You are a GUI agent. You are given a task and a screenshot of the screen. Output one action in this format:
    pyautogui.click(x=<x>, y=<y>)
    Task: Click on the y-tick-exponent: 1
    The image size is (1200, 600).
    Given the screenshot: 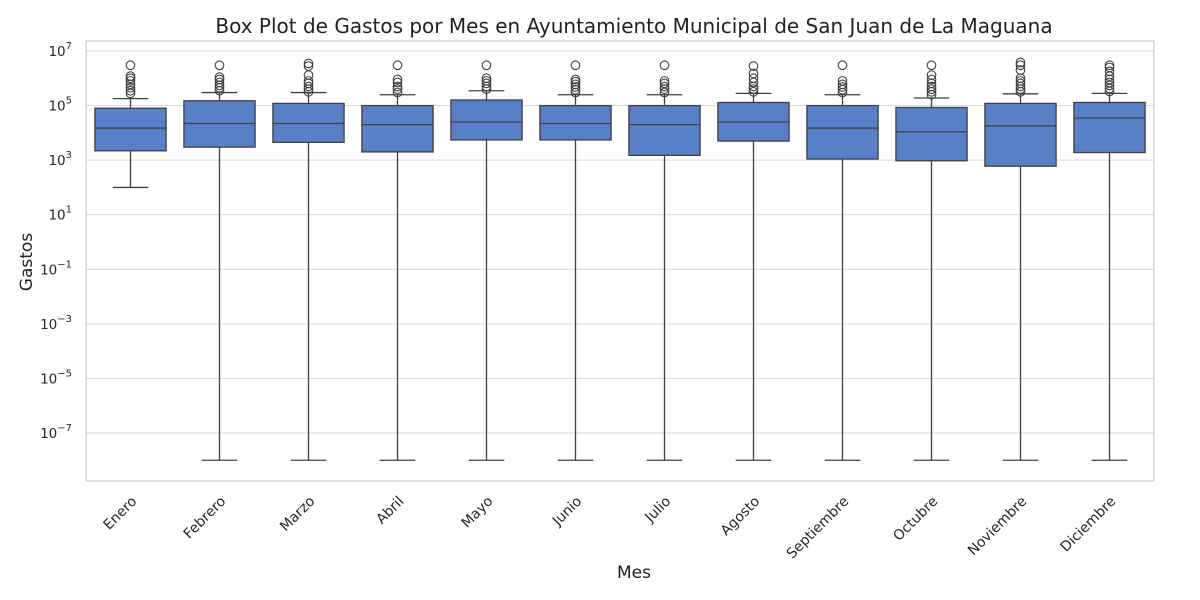 What is the action you would take?
    pyautogui.click(x=69, y=210)
    